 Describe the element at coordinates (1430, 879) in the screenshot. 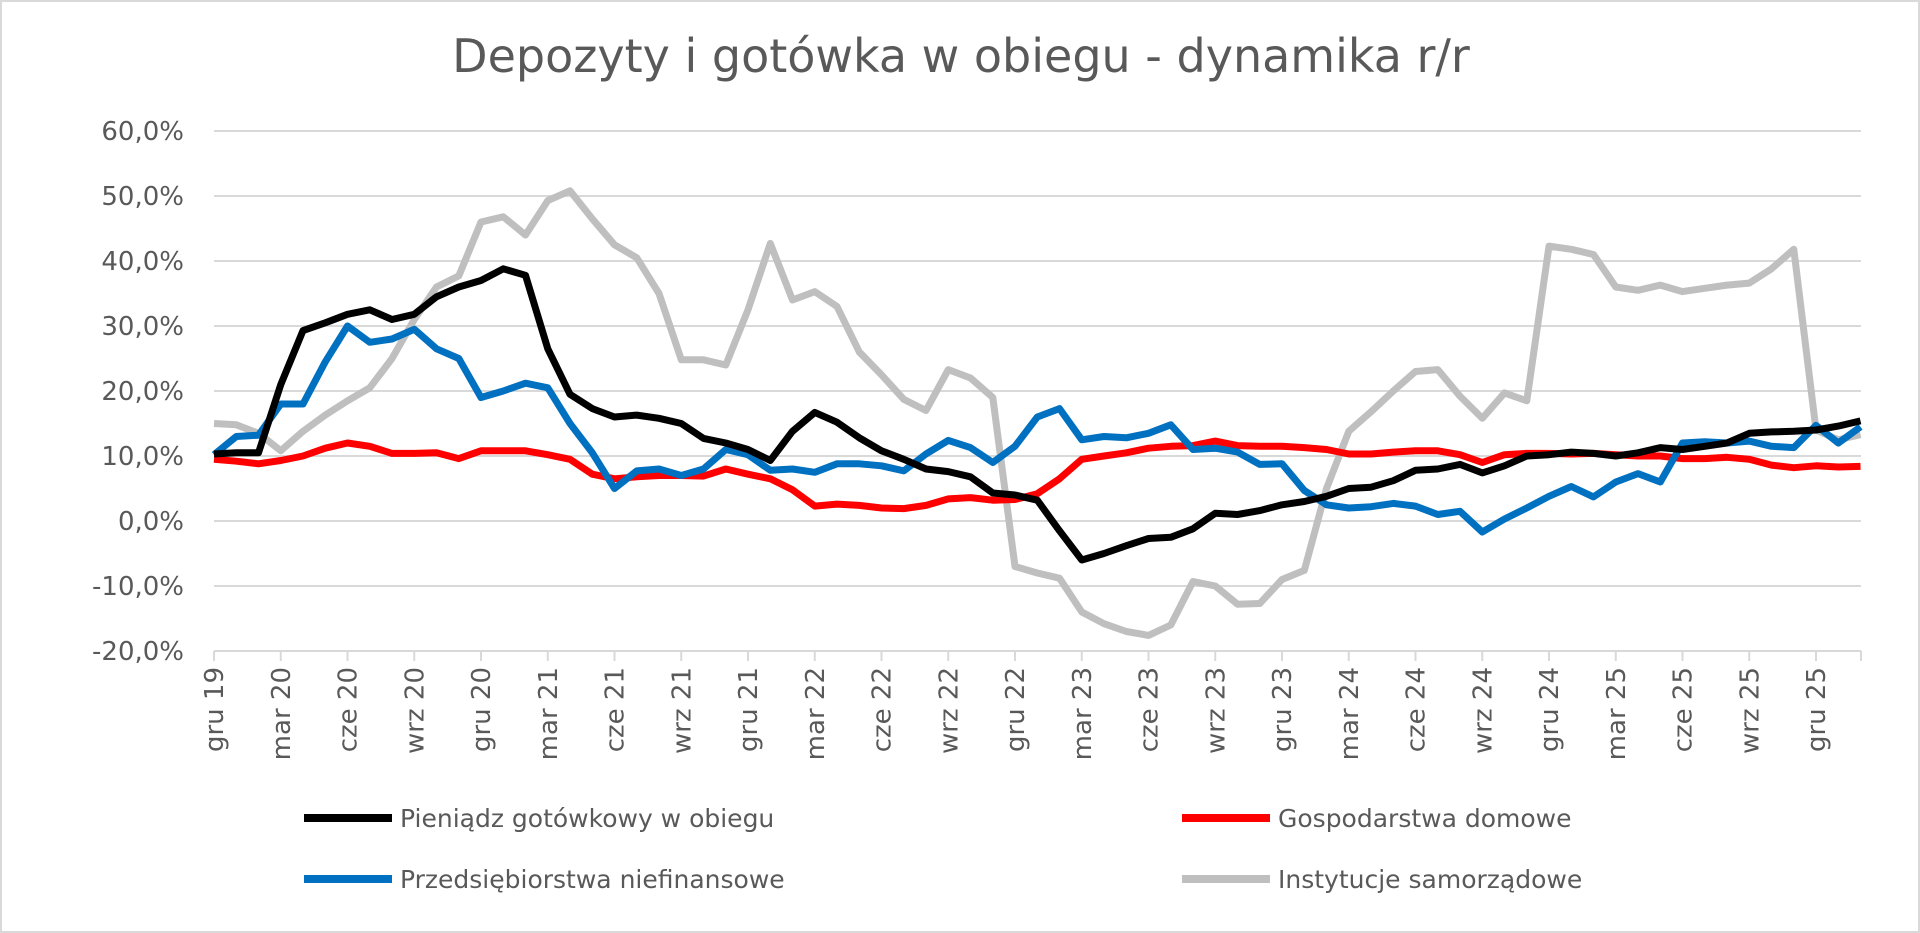

I see `legend-label: Instytucje samorządowe` at that location.